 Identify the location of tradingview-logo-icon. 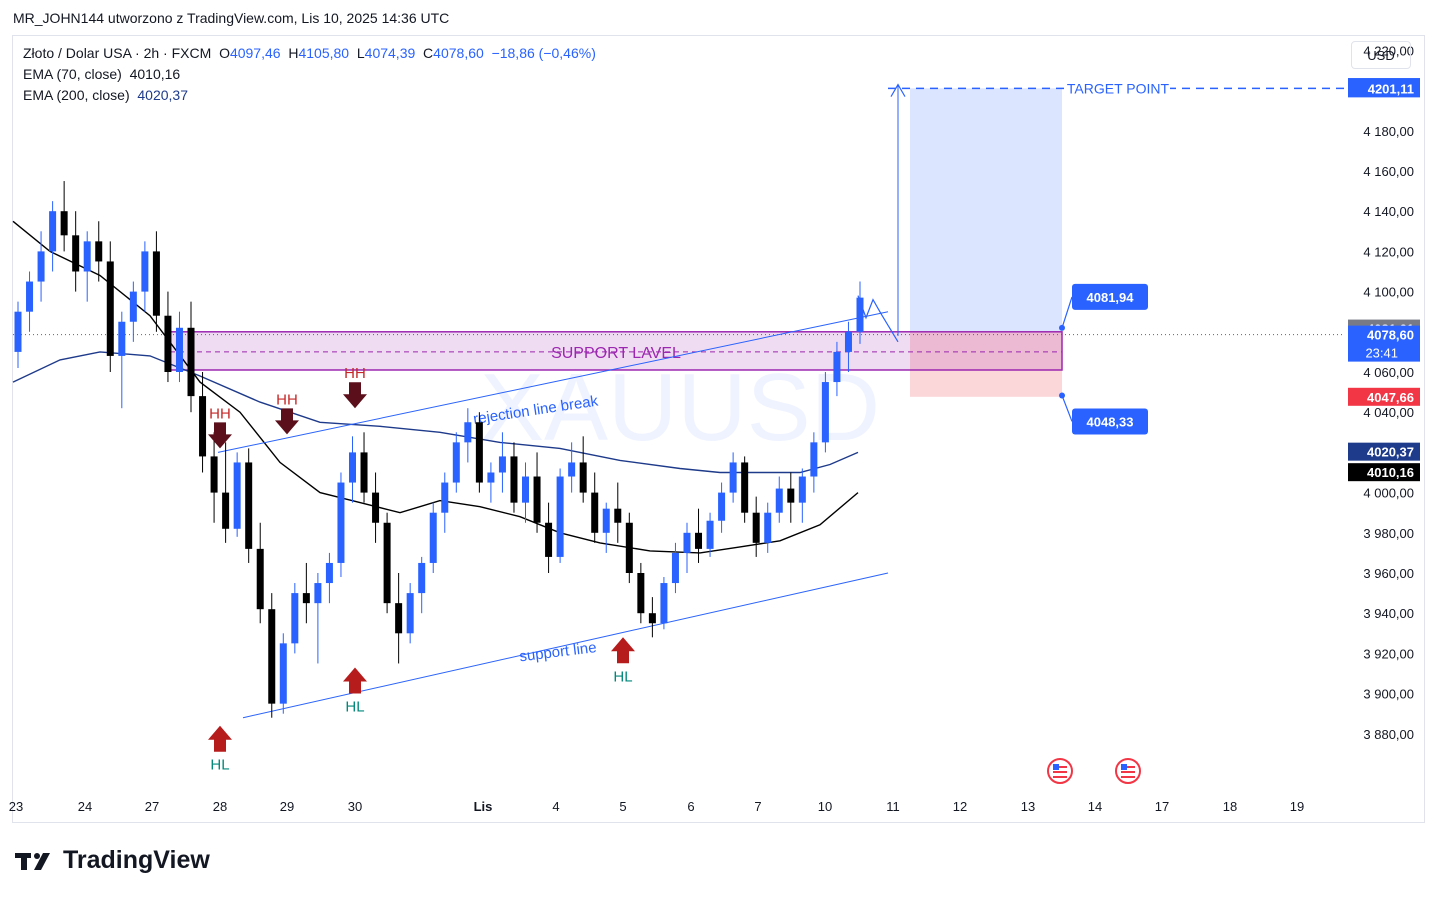
(36, 861).